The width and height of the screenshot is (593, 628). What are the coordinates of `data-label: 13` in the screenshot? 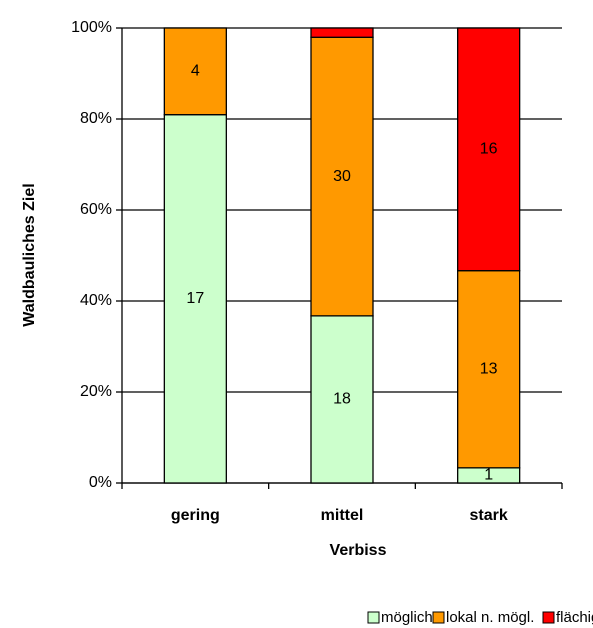 It's located at (489, 368).